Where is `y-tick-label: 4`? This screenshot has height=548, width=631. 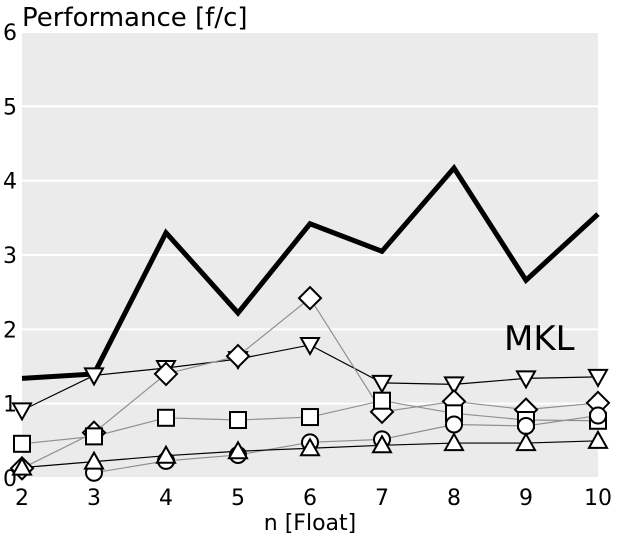
y-tick-label: 4 is located at coordinates (10, 182).